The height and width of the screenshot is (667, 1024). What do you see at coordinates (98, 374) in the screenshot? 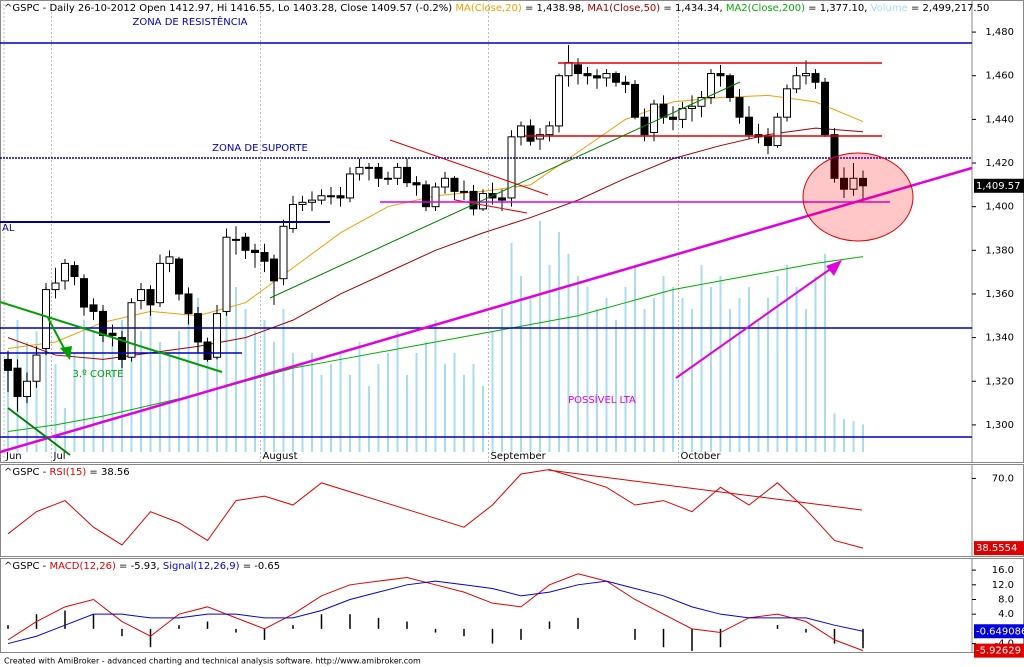
I see `annotation: 3.º CORTE` at bounding box center [98, 374].